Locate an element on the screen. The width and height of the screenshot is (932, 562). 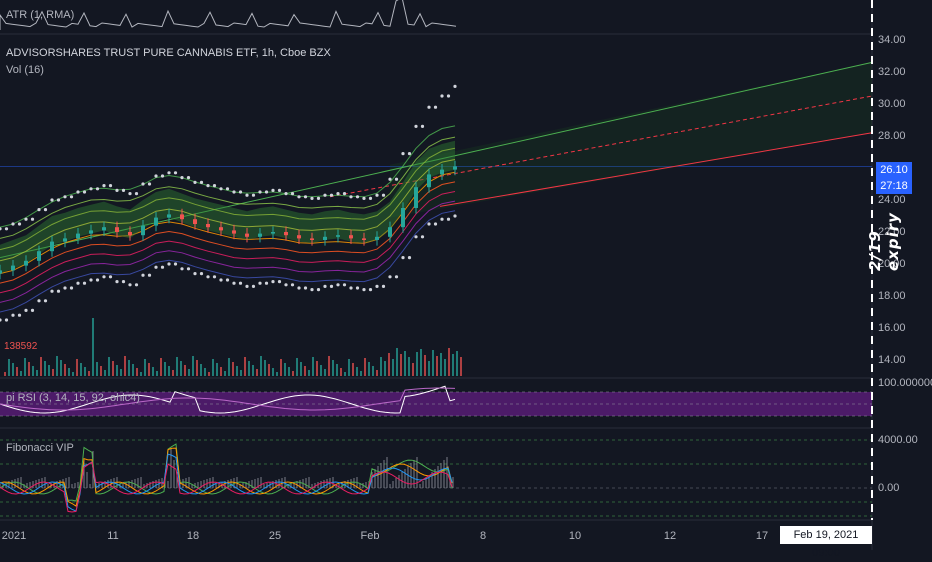
rsi-signal-line is located at coordinates (228, 399).